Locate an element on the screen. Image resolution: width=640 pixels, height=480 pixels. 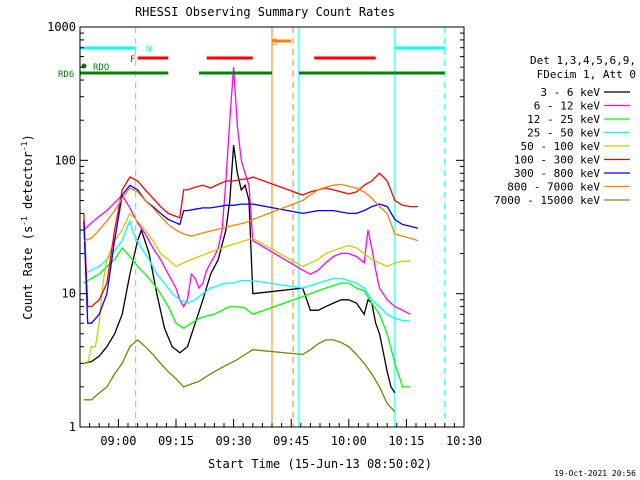
x-tick-label-6: 10:30 is located at coordinates (464, 441).